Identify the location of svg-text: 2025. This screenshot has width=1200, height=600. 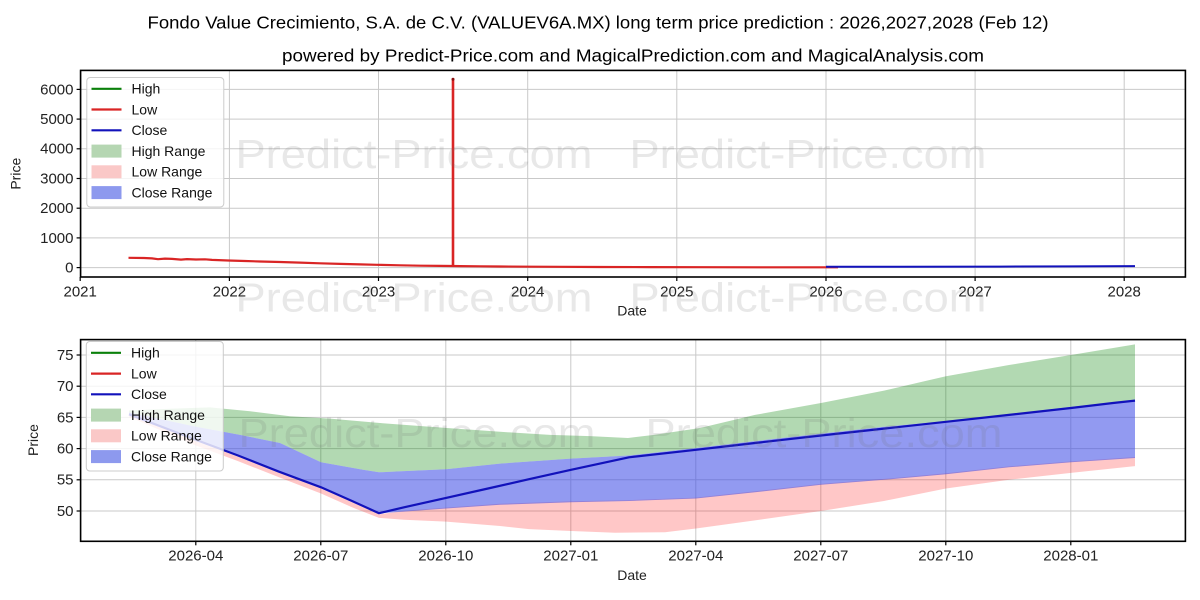
(676, 292).